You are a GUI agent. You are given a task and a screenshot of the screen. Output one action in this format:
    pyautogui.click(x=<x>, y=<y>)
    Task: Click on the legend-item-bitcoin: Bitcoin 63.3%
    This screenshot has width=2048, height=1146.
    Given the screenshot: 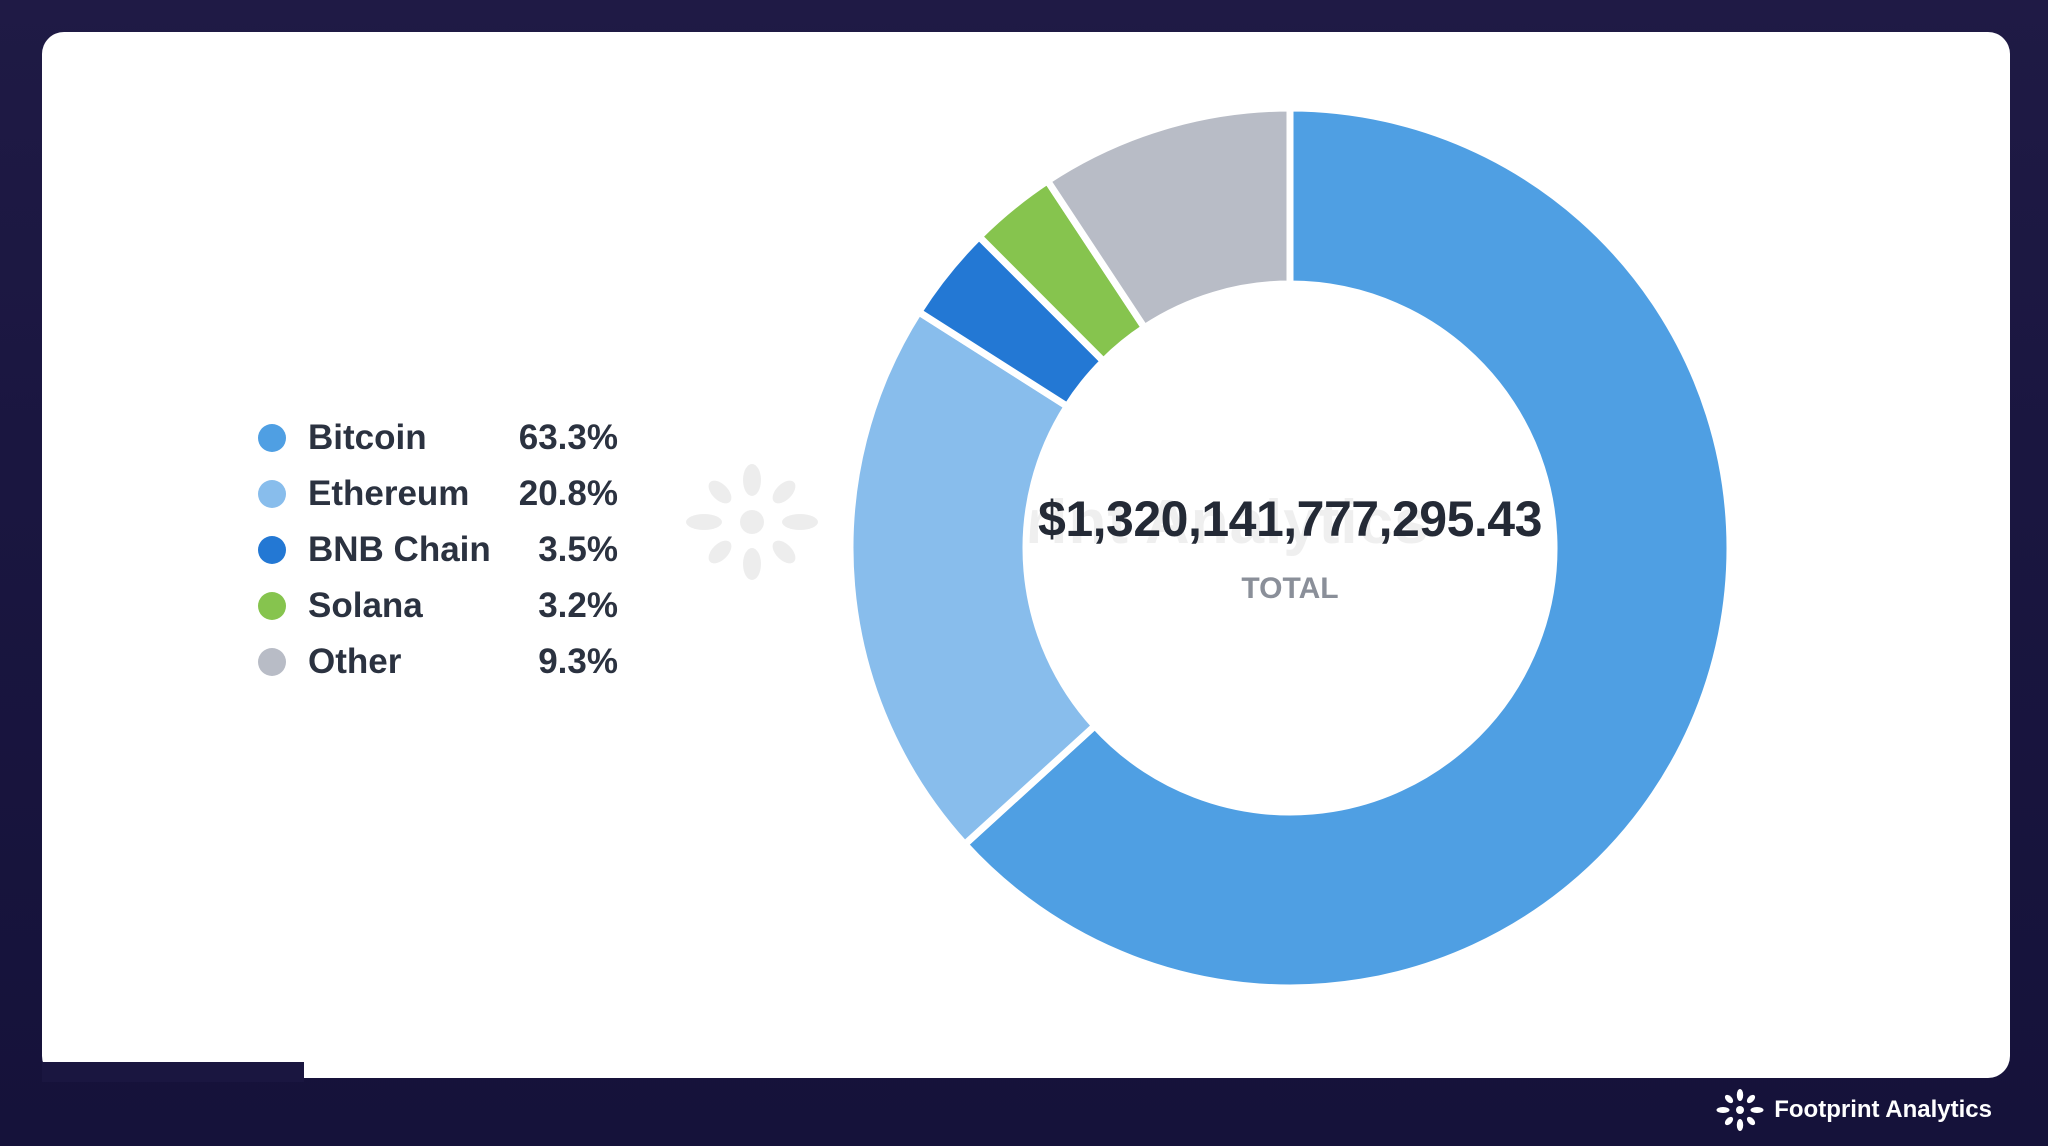 What is the action you would take?
    pyautogui.click(x=438, y=438)
    